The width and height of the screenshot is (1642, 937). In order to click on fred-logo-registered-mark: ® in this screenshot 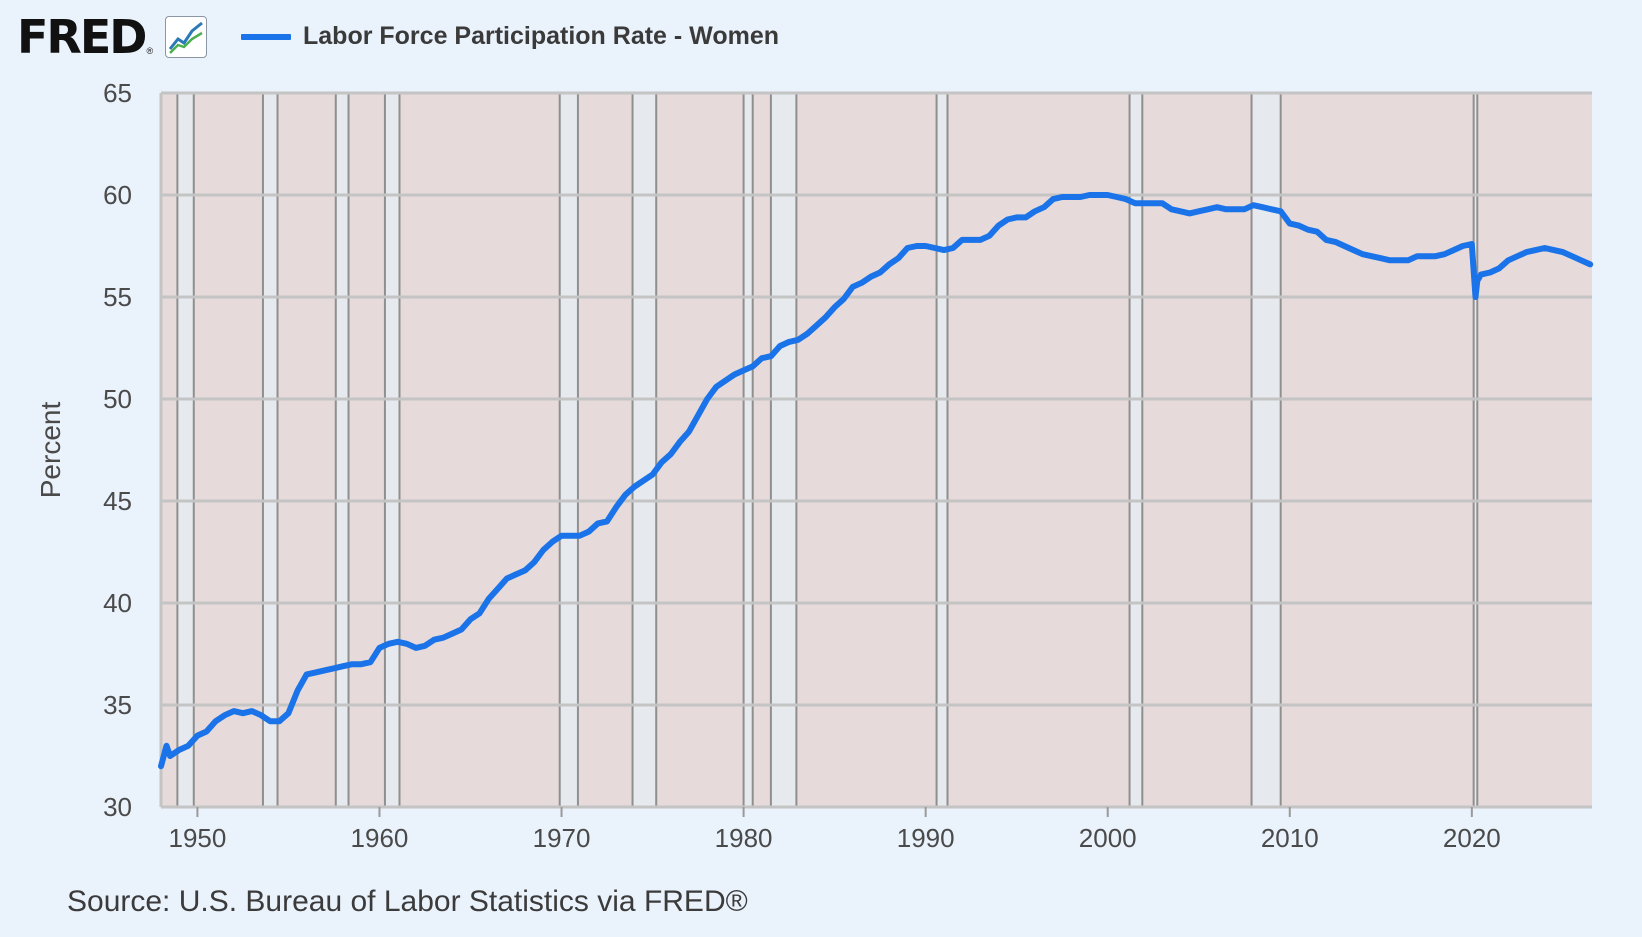, I will do `click(150, 51)`.